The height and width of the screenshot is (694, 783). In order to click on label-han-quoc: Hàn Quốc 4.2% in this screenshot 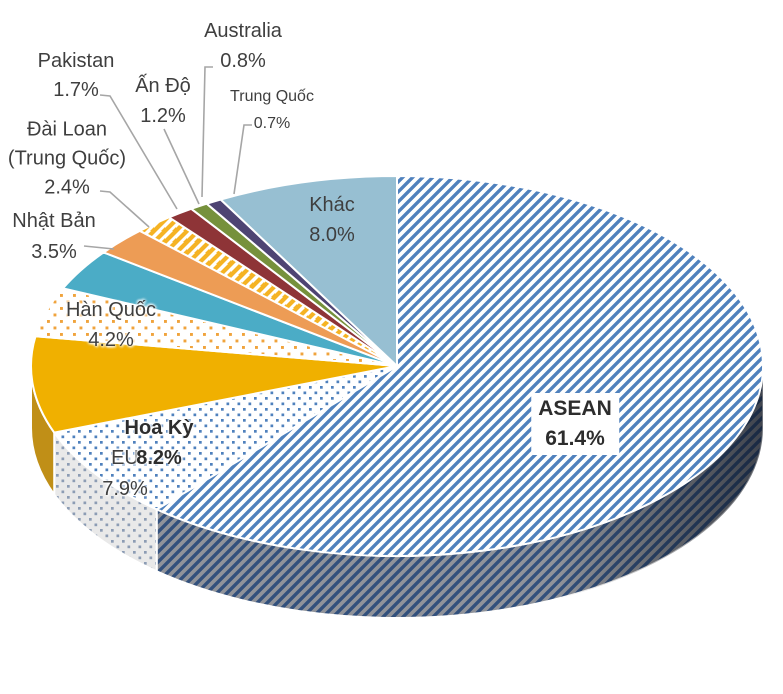, I will do `click(111, 325)`.